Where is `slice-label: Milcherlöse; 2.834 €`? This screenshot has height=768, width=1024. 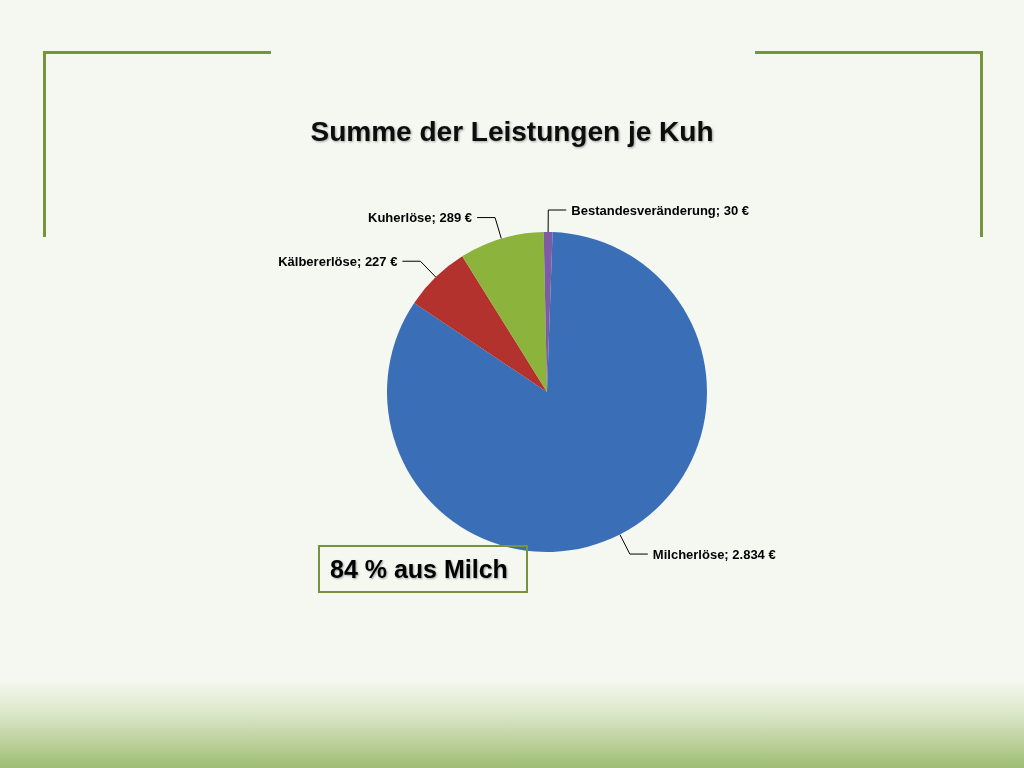
slice-label: Milcherlöse; 2.834 € is located at coordinates (714, 554).